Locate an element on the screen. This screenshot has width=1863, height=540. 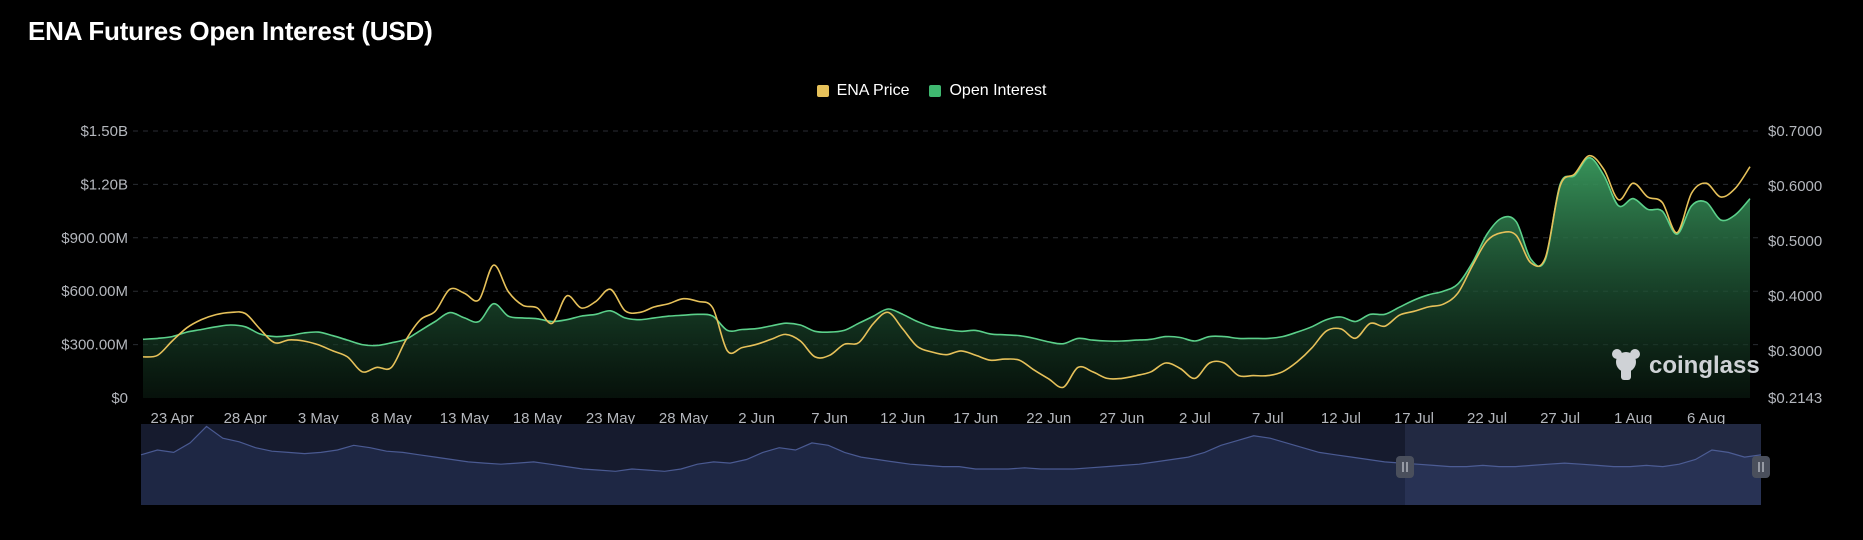
legend: ENA Price Open Interest is located at coordinates (931, 91).